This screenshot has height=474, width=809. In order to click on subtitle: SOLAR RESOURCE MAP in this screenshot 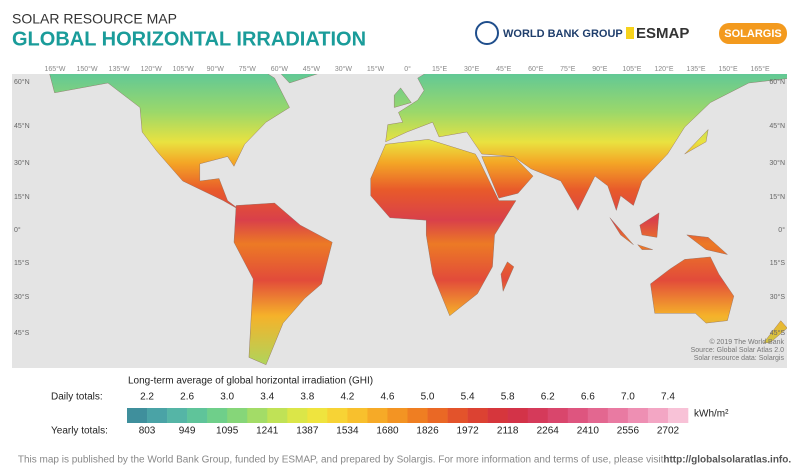, I will do `click(94, 19)`.